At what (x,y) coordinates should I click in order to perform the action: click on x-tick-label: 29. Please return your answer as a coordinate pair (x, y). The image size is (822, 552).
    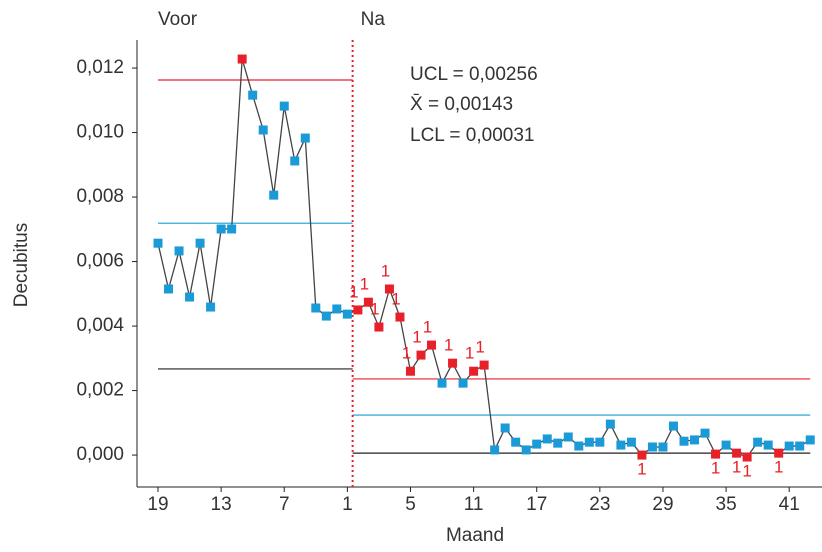
    Looking at the image, I should click on (662, 504).